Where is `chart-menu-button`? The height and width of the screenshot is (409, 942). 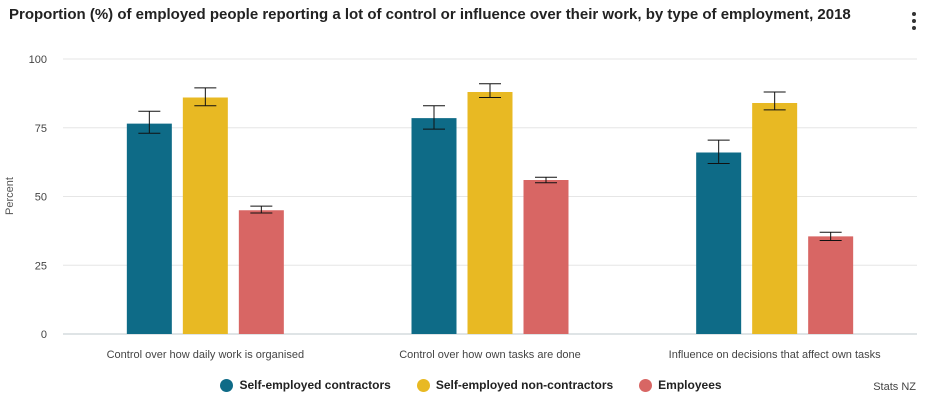 chart-menu-button is located at coordinates (914, 21).